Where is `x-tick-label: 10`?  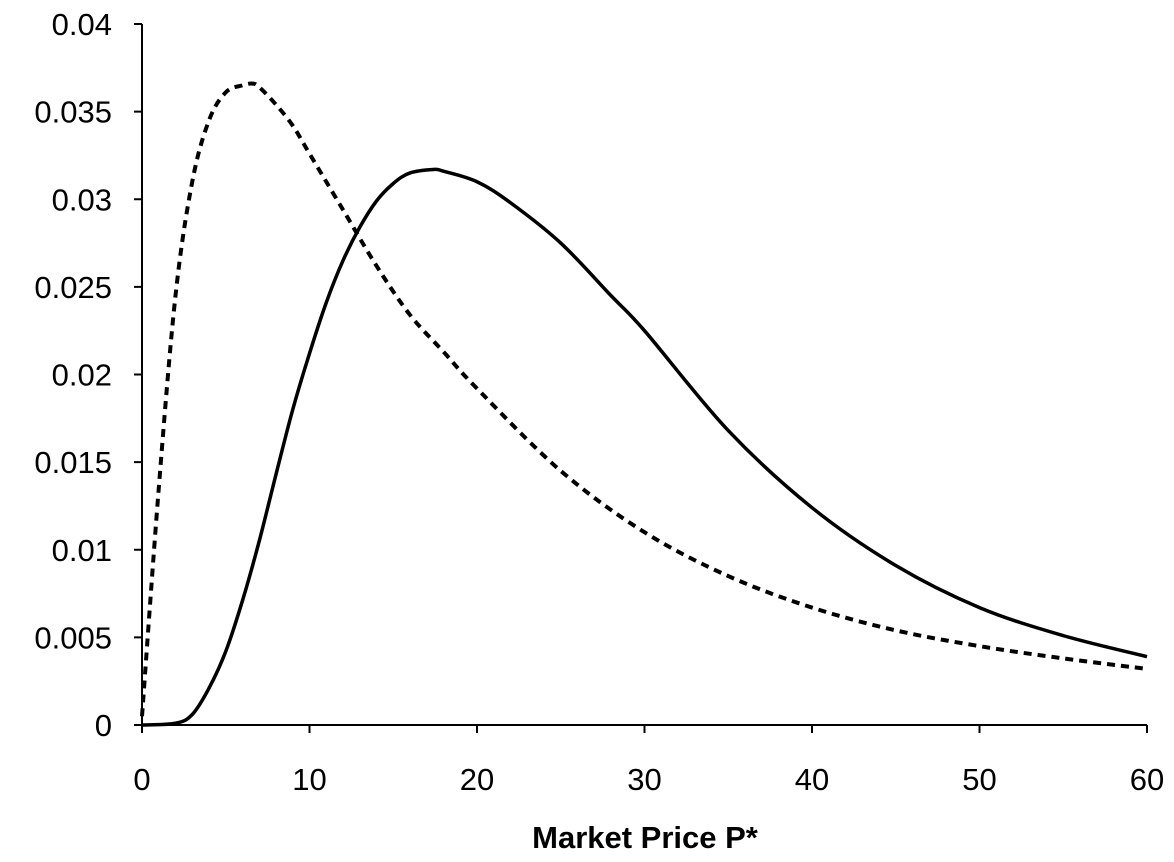
x-tick-label: 10 is located at coordinates (309, 779).